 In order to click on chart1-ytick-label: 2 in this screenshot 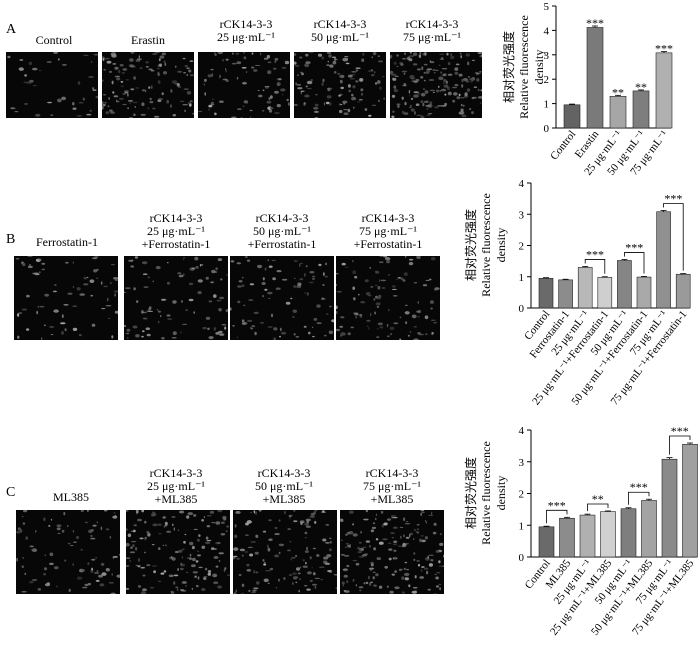, I will do `click(522, 247)`.